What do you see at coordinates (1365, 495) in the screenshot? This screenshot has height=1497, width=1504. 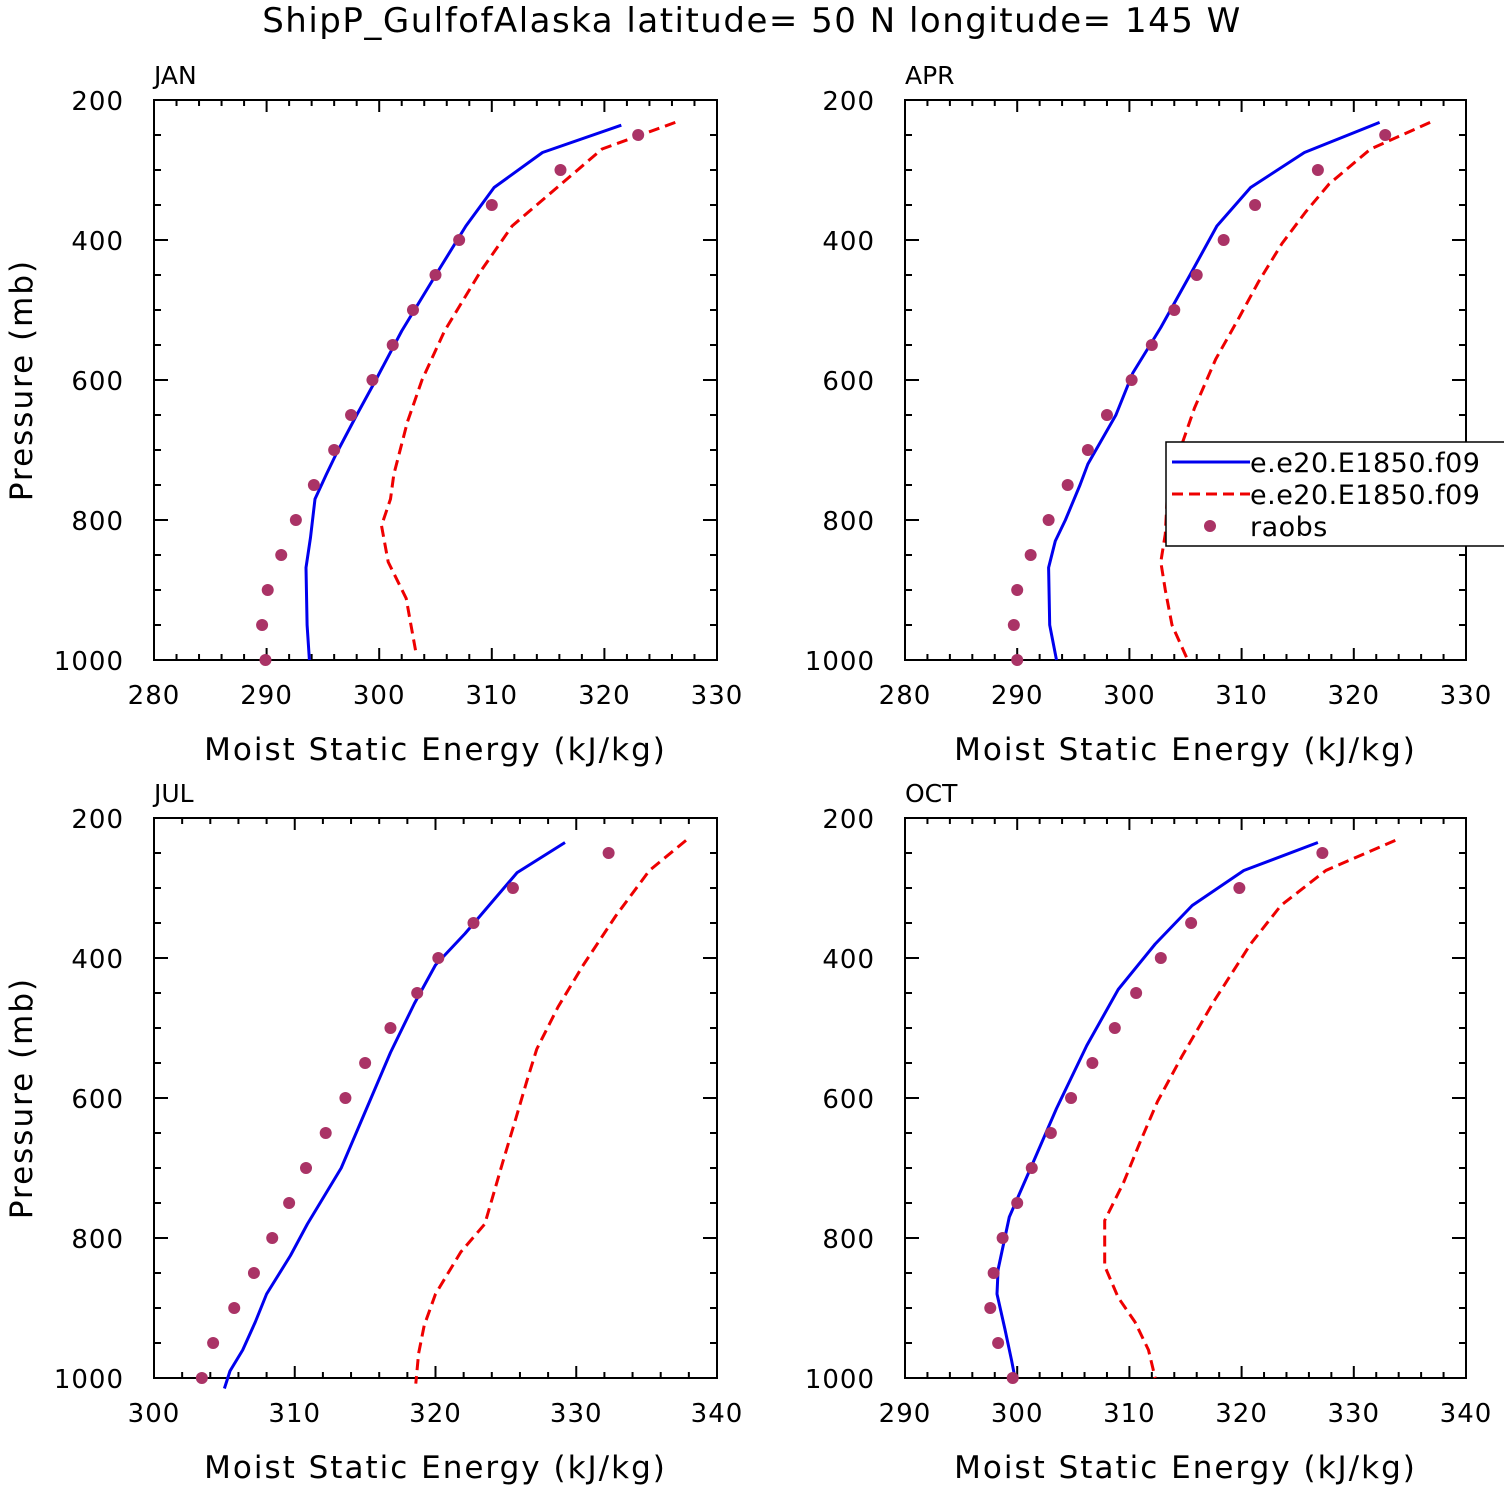 I see `legend-label: e.e20.E1850.f09` at bounding box center [1365, 495].